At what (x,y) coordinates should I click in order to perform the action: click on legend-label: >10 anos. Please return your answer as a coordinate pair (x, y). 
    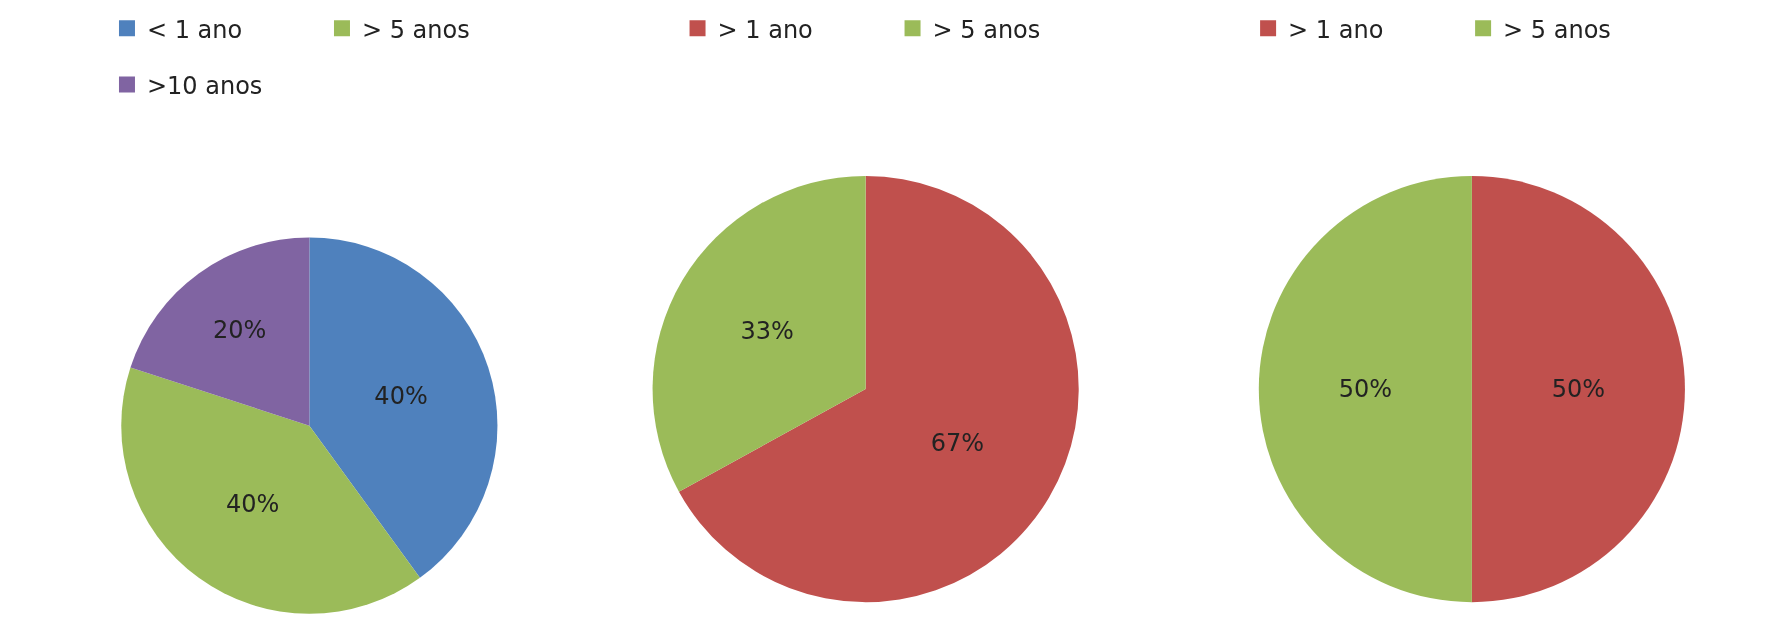
    Looking at the image, I should click on (204, 85).